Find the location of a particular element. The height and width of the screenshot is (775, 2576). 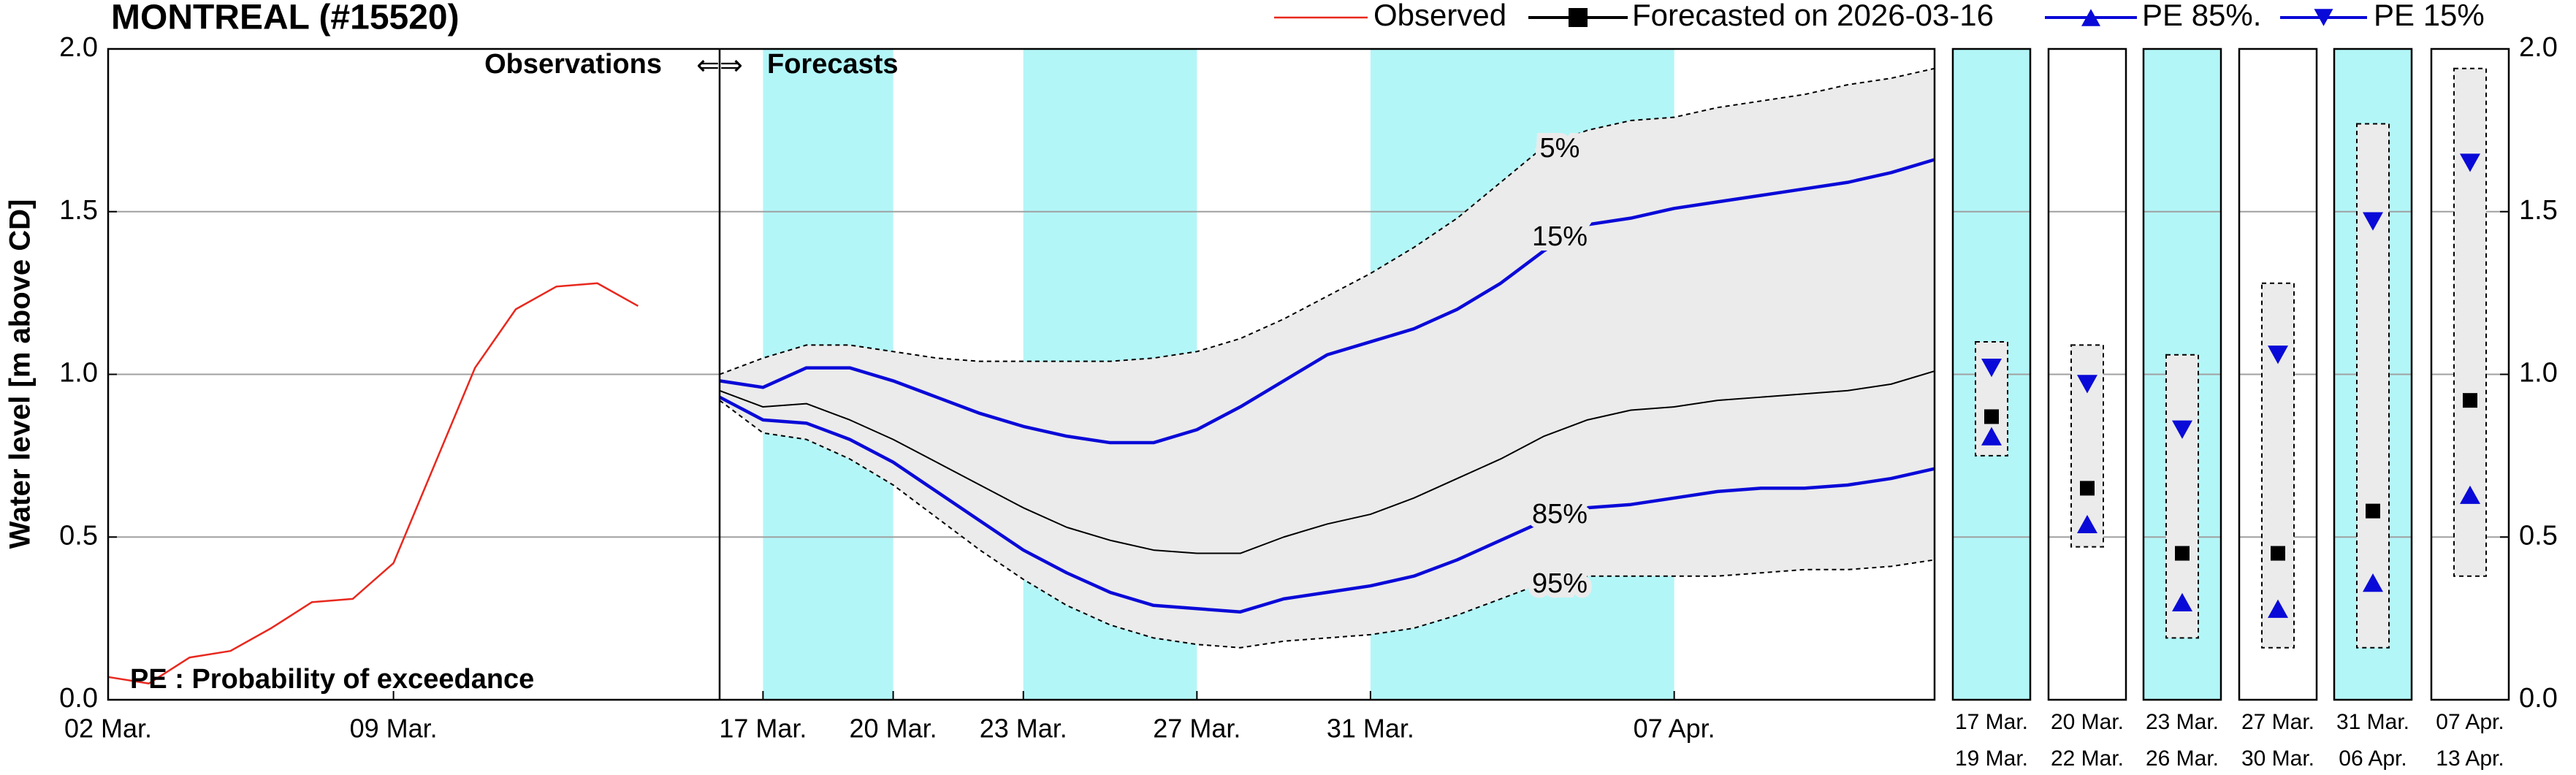

period-end: 13 Apr. is located at coordinates (2470, 759).